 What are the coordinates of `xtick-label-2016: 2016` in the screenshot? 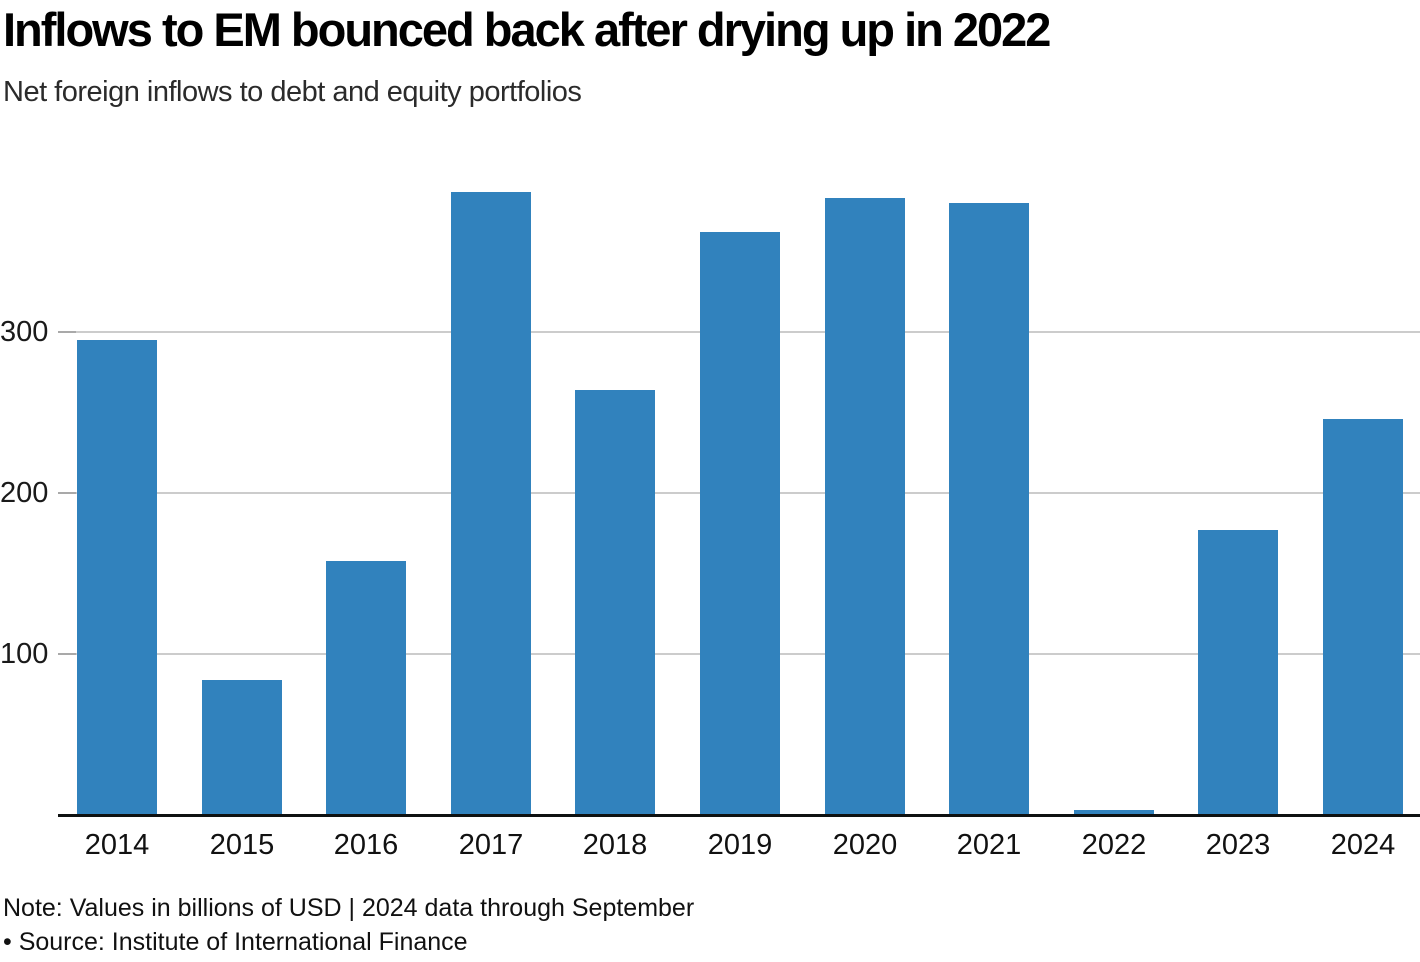 It's located at (366, 845).